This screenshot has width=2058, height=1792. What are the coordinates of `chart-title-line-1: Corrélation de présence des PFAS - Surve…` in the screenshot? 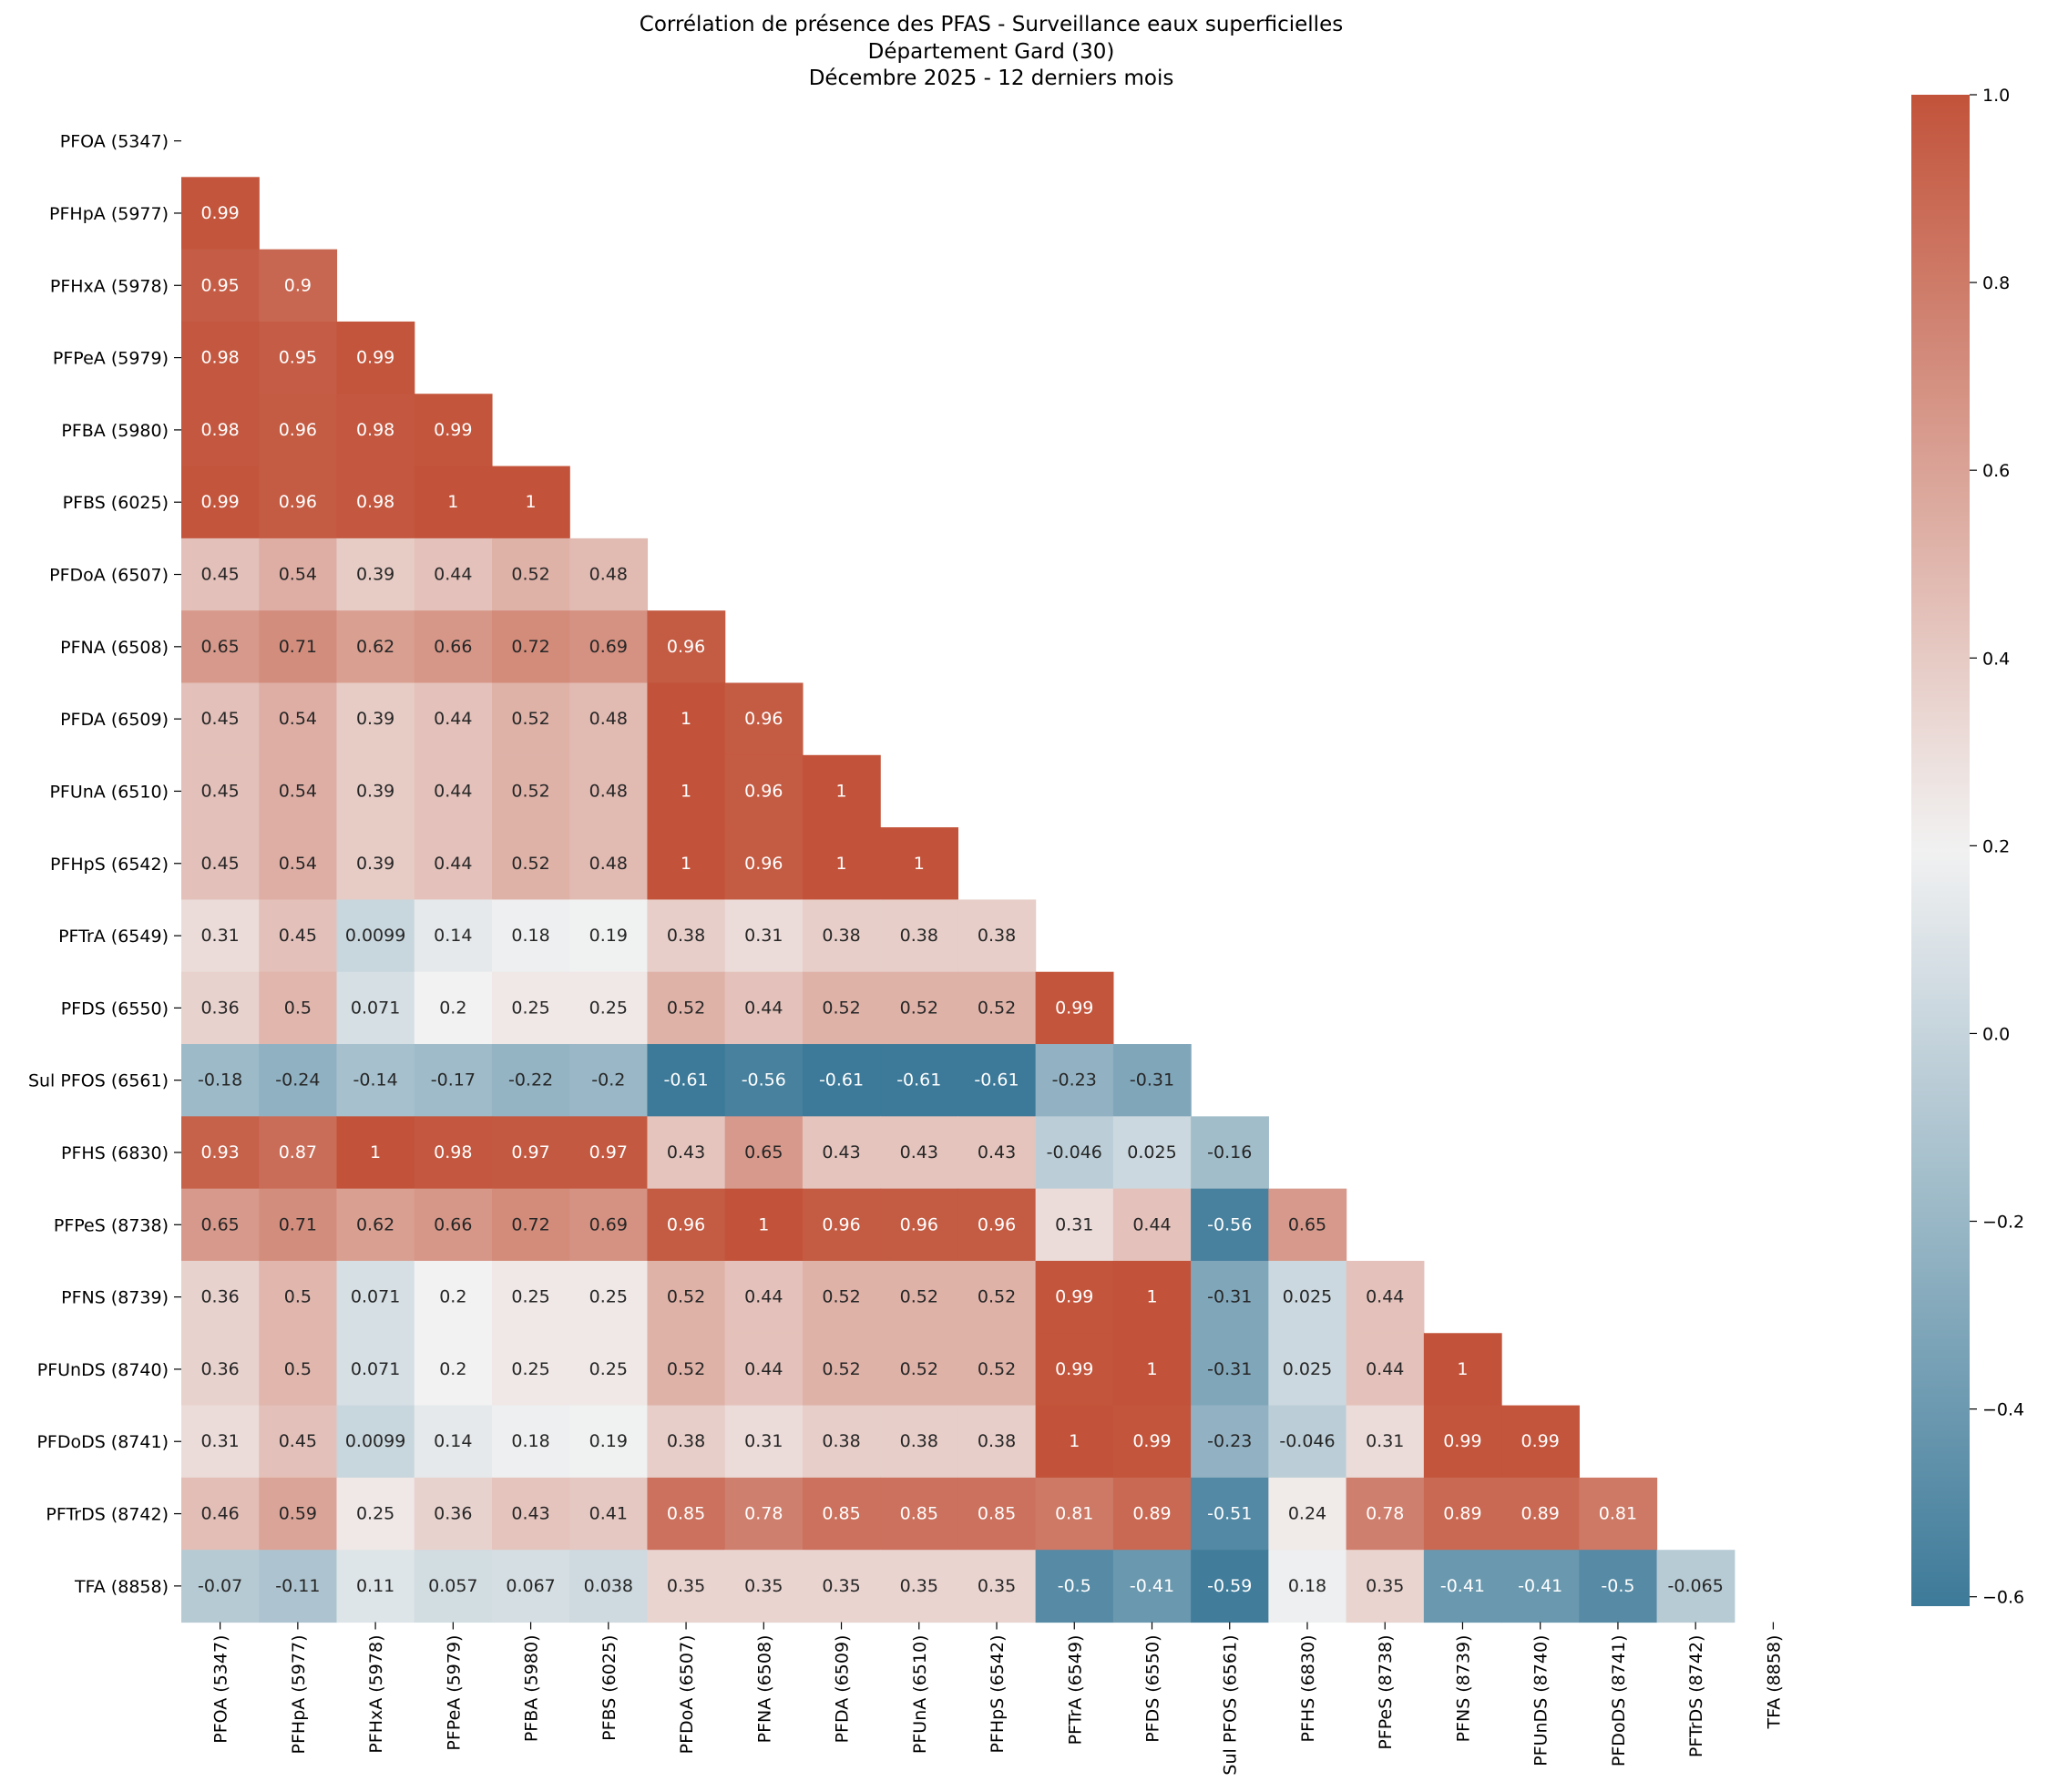 It's located at (991, 24).